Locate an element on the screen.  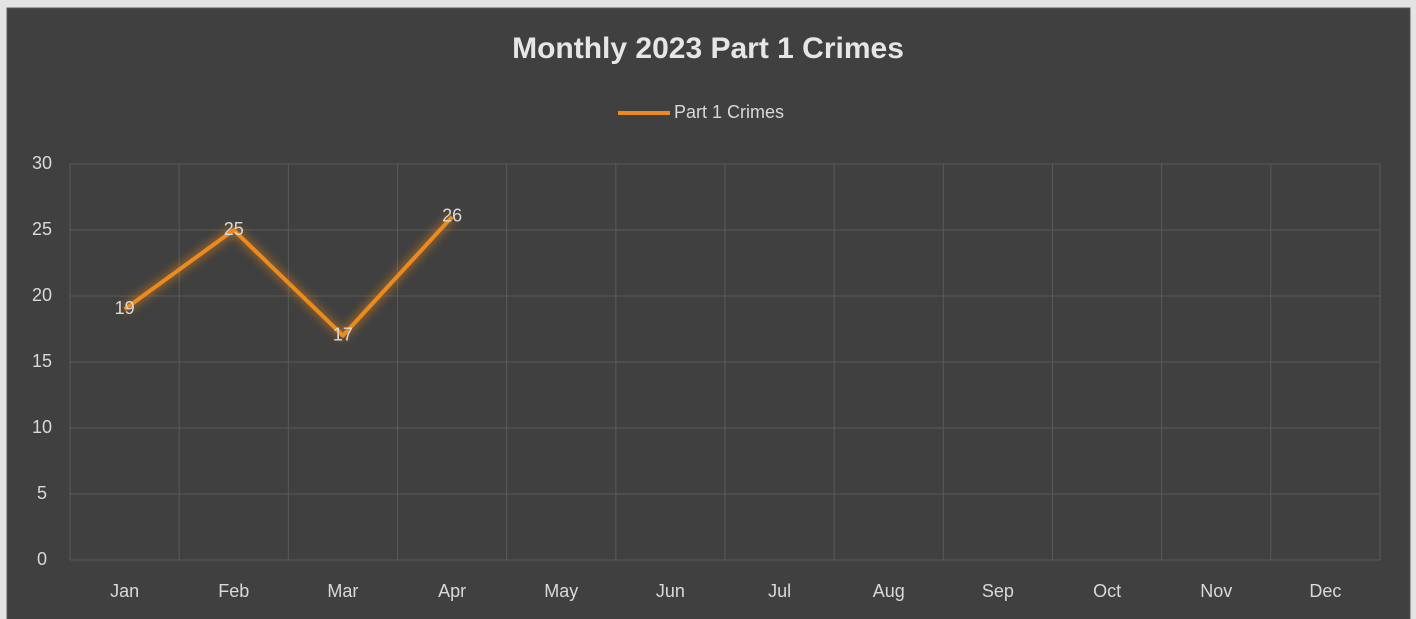
x-tick-label: Dec is located at coordinates (1325, 591).